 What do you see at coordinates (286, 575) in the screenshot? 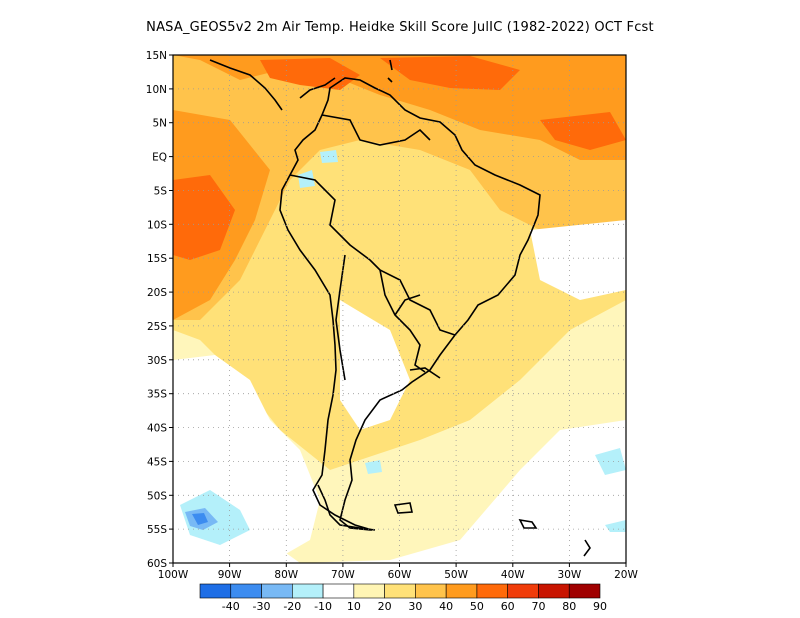
I see `lon-label: 80W` at bounding box center [286, 575].